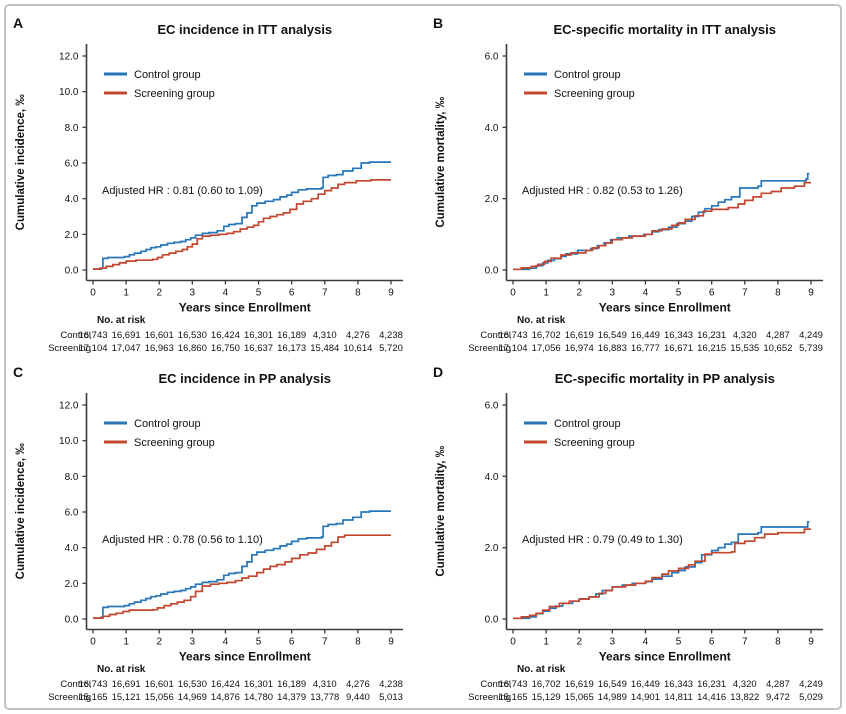  I want to click on x-tick-label: 1, so click(546, 293).